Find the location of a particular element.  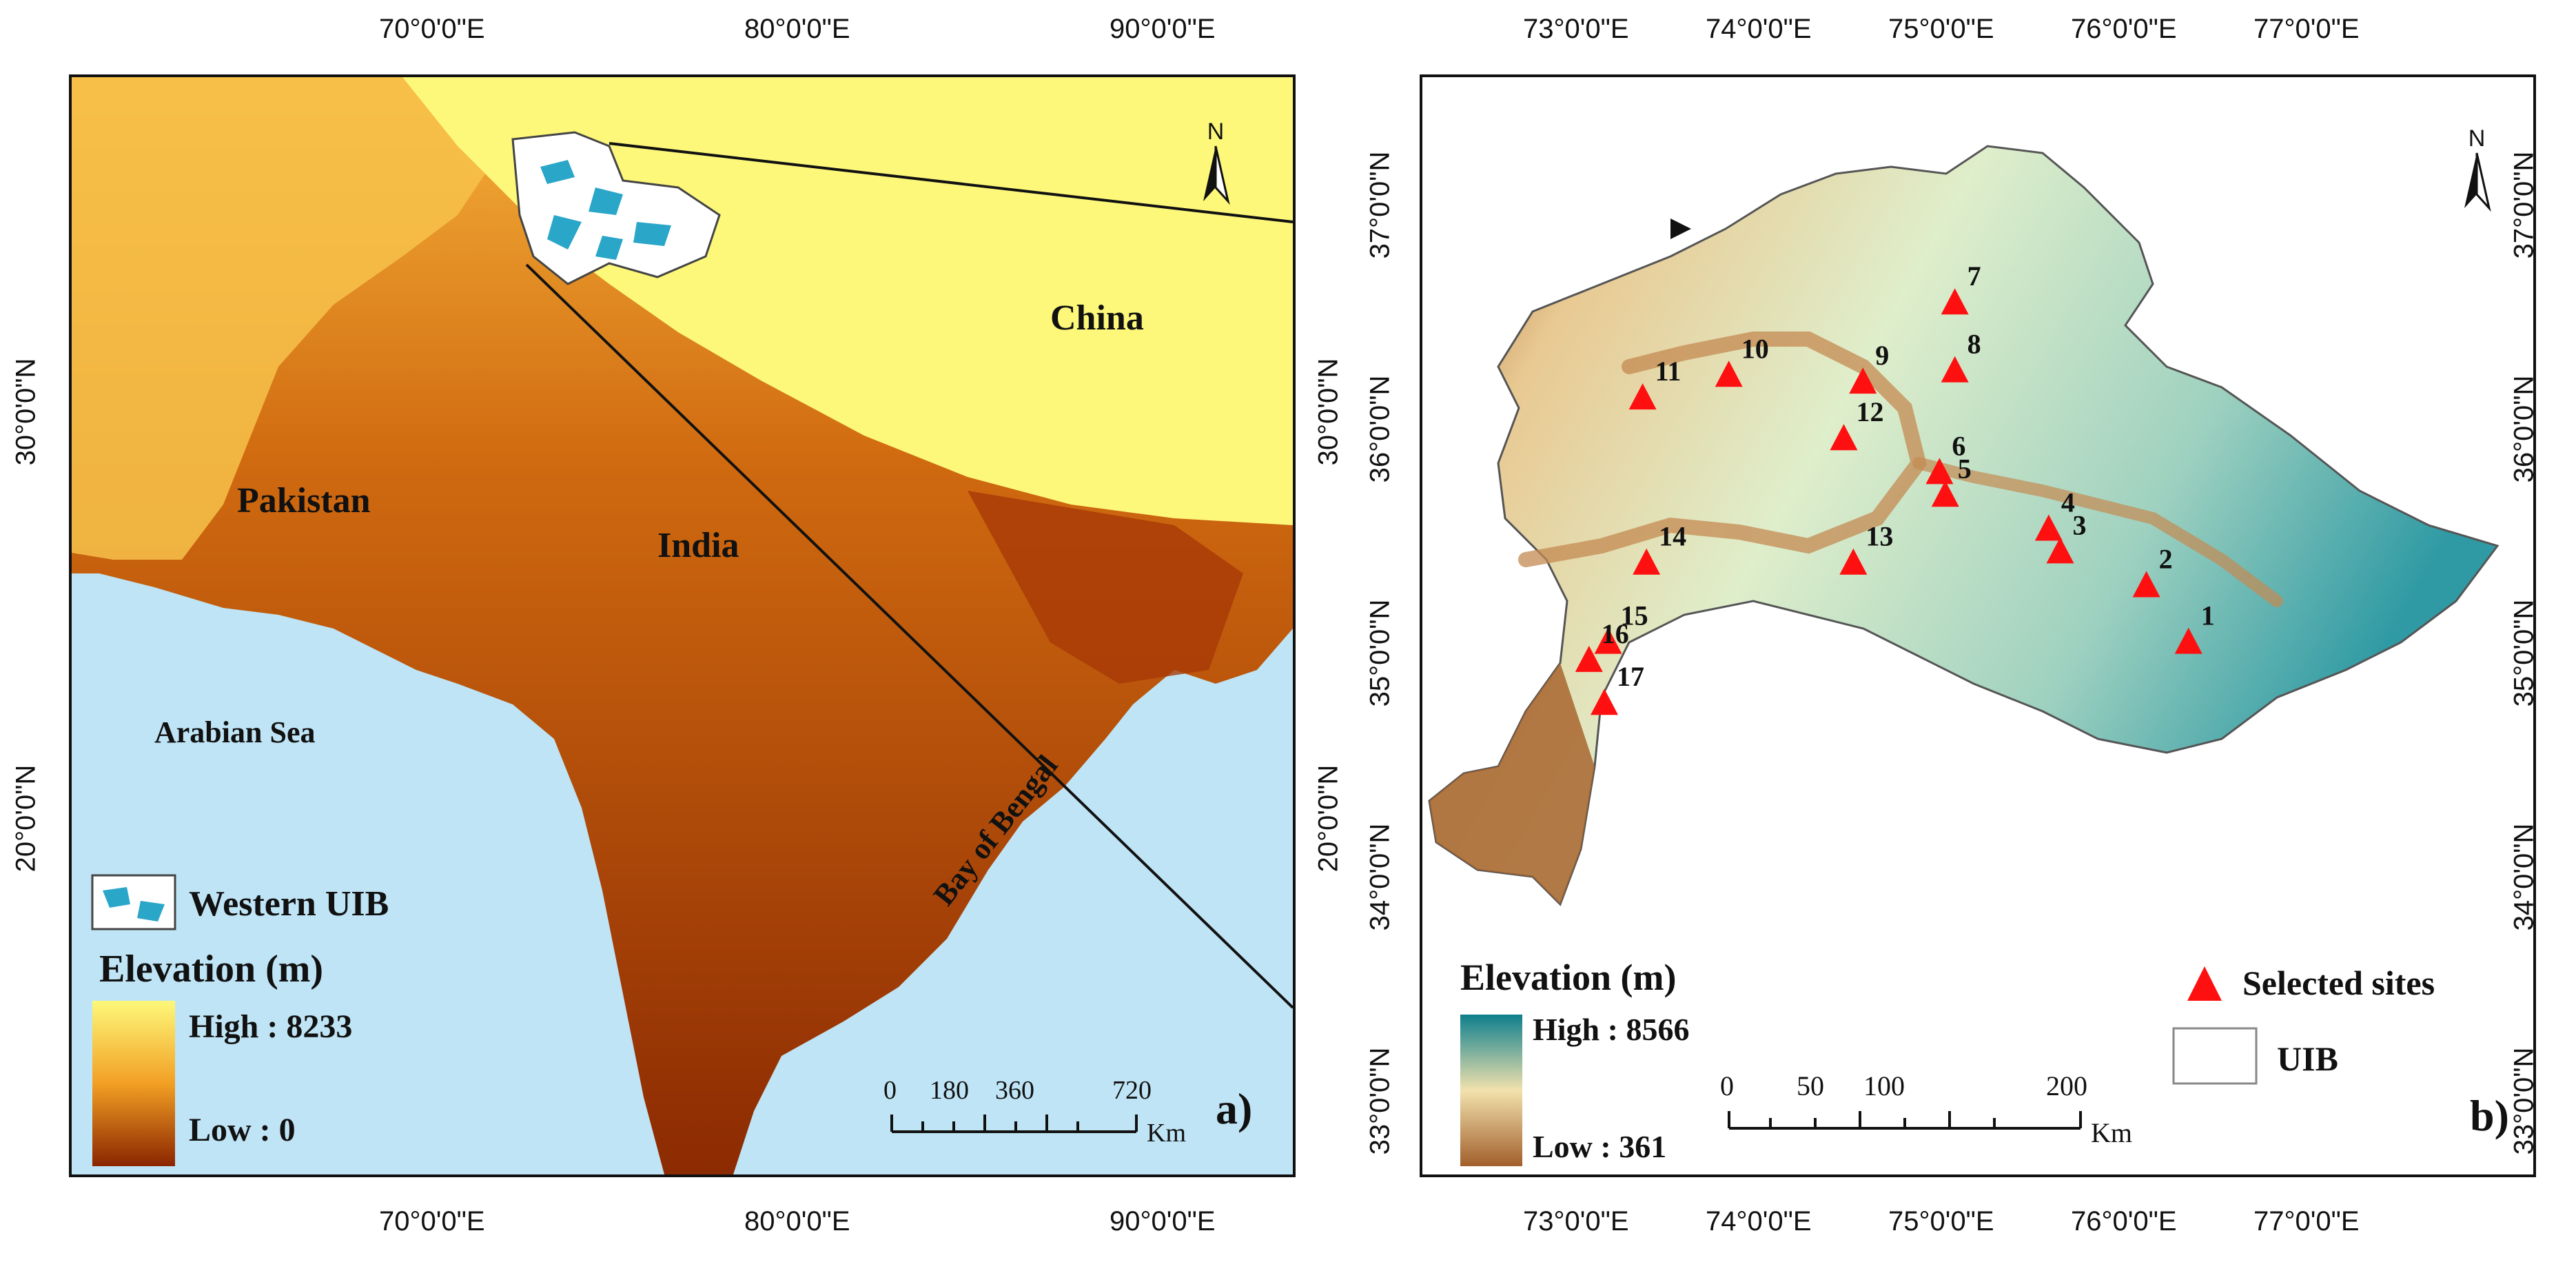

b-right-tick-33: 33°0'0"N is located at coordinates (2523, 1101).